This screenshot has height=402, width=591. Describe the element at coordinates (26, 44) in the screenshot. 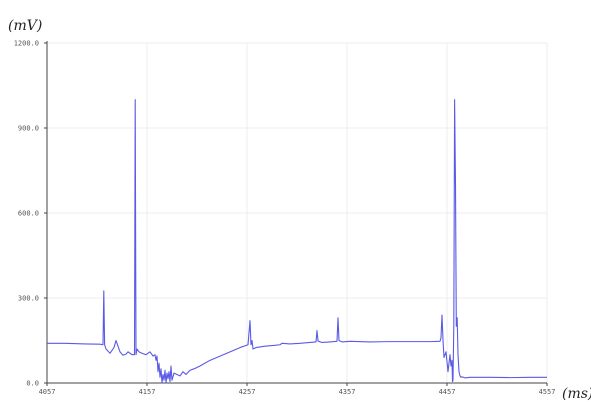

I see `y-tick-label: 1200.0` at that location.